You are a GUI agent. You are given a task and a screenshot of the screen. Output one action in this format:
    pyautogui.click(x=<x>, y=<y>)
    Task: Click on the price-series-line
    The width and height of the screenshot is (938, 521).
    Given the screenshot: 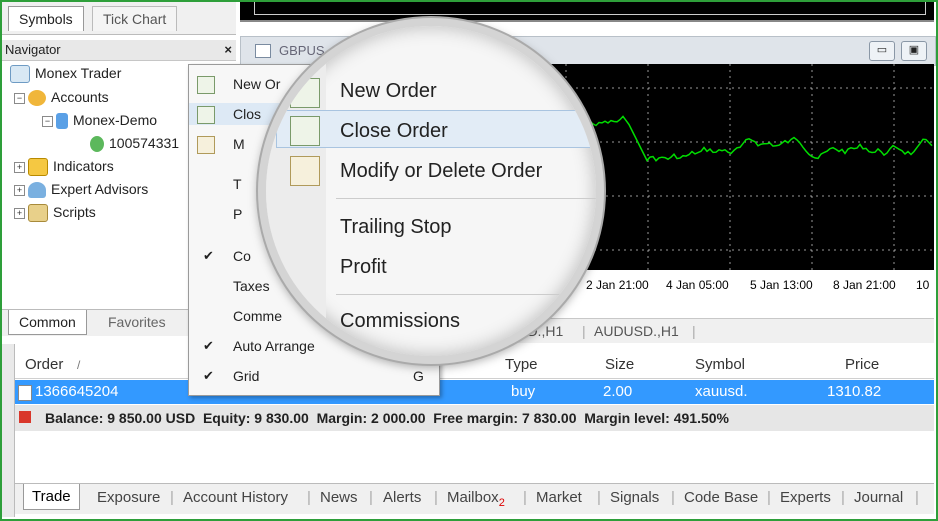 What is the action you would take?
    pyautogui.click(x=746, y=138)
    